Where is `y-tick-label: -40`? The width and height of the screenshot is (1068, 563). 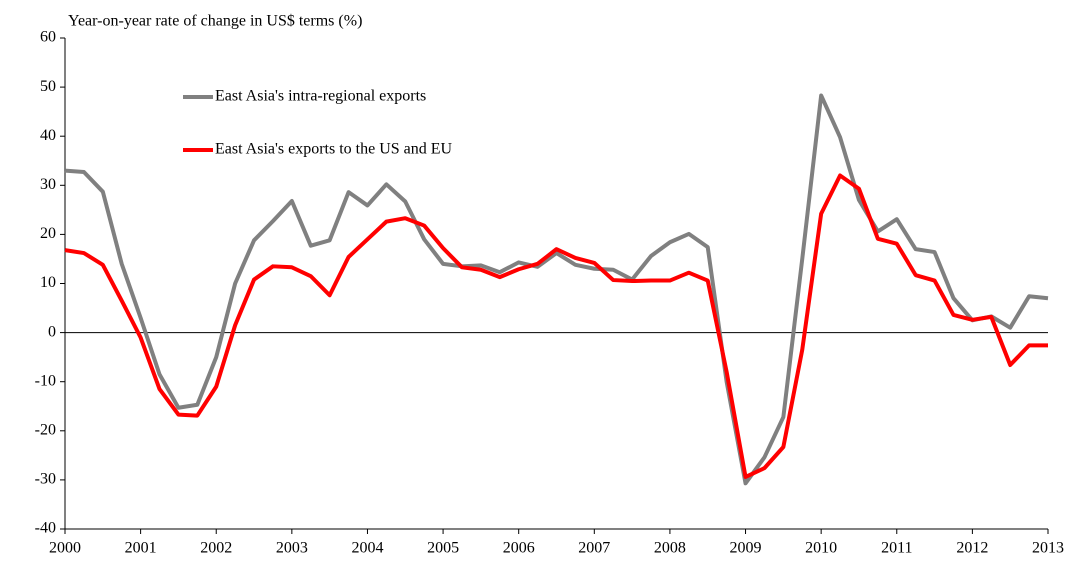 y-tick-label: -40 is located at coordinates (45, 528).